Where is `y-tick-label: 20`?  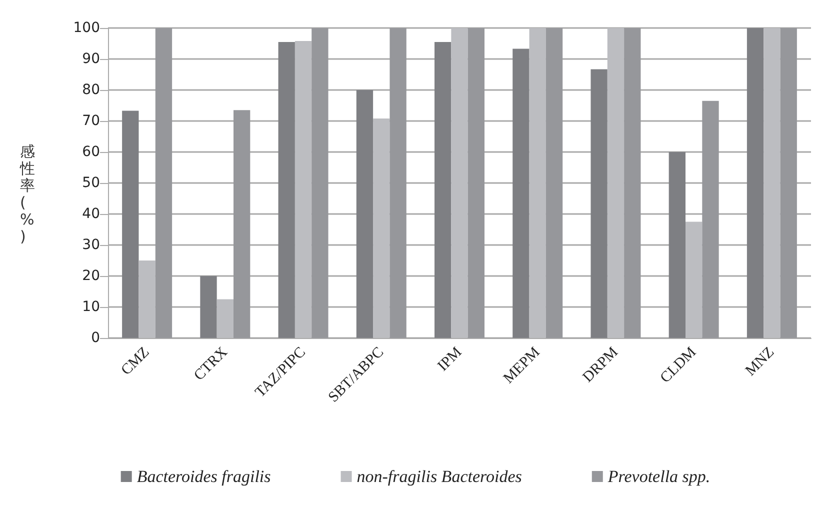
y-tick-label: 20 is located at coordinates (91, 276).